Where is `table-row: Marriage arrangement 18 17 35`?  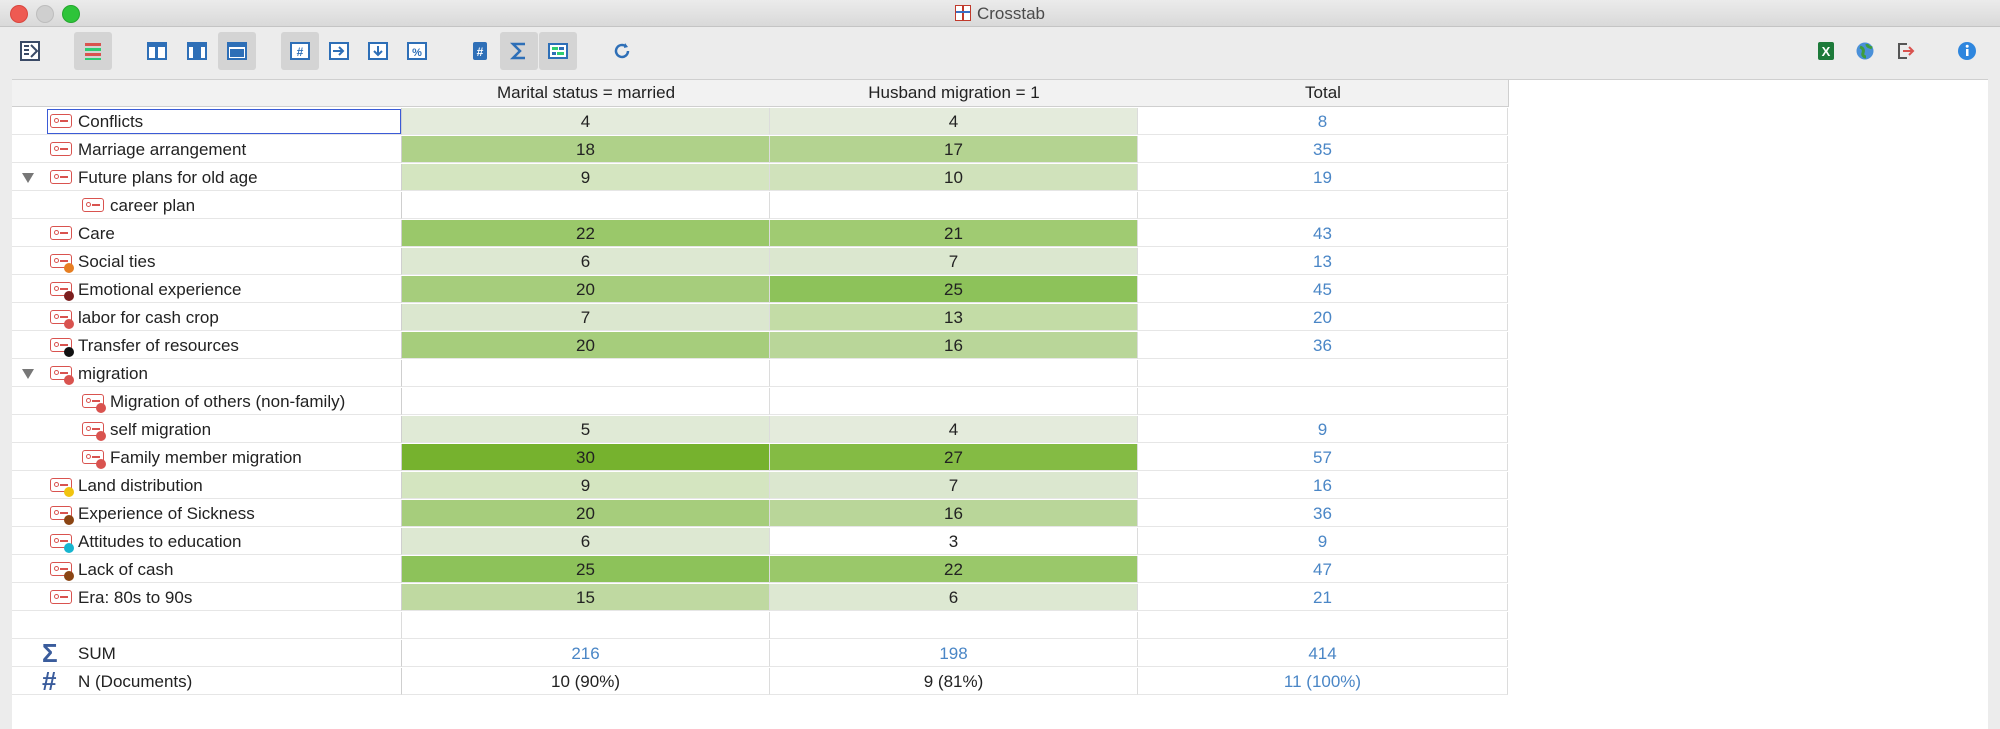
table-row: Marriage arrangement 18 17 35 is located at coordinates (760, 150).